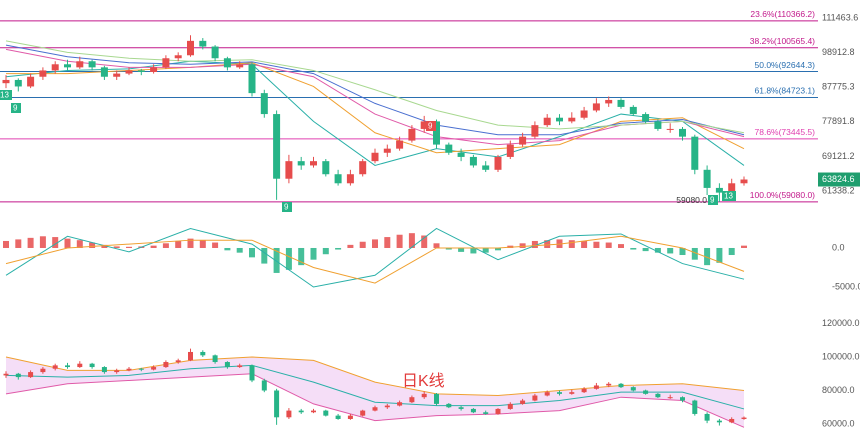 The width and height of the screenshot is (860, 438). I want to click on y-tick-label: 111463.6, so click(840, 17).